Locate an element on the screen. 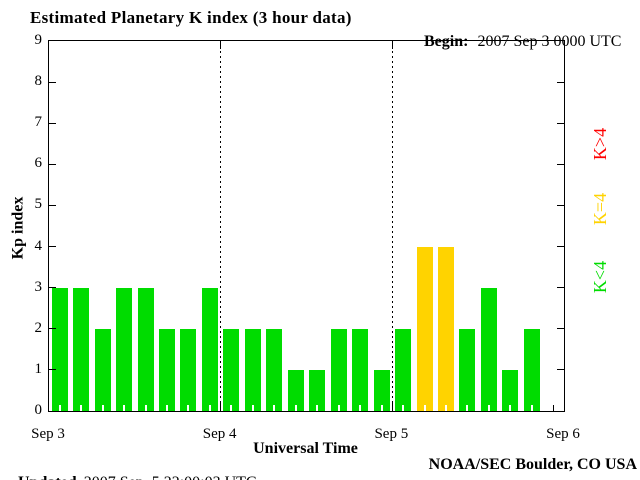  x-tick-label: Sep 6 is located at coordinates (563, 434).